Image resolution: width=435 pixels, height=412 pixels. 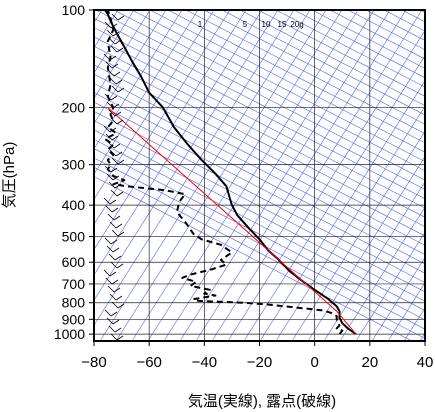 What do you see at coordinates (251, 24) in the screenshot?
I see `mixing-ratio-labels: 1 5 10 15 20g` at bounding box center [251, 24].